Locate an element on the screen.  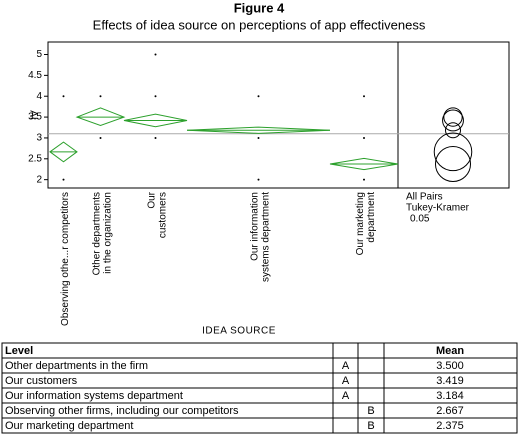
table-cell: 2.667 is located at coordinates (450, 411).